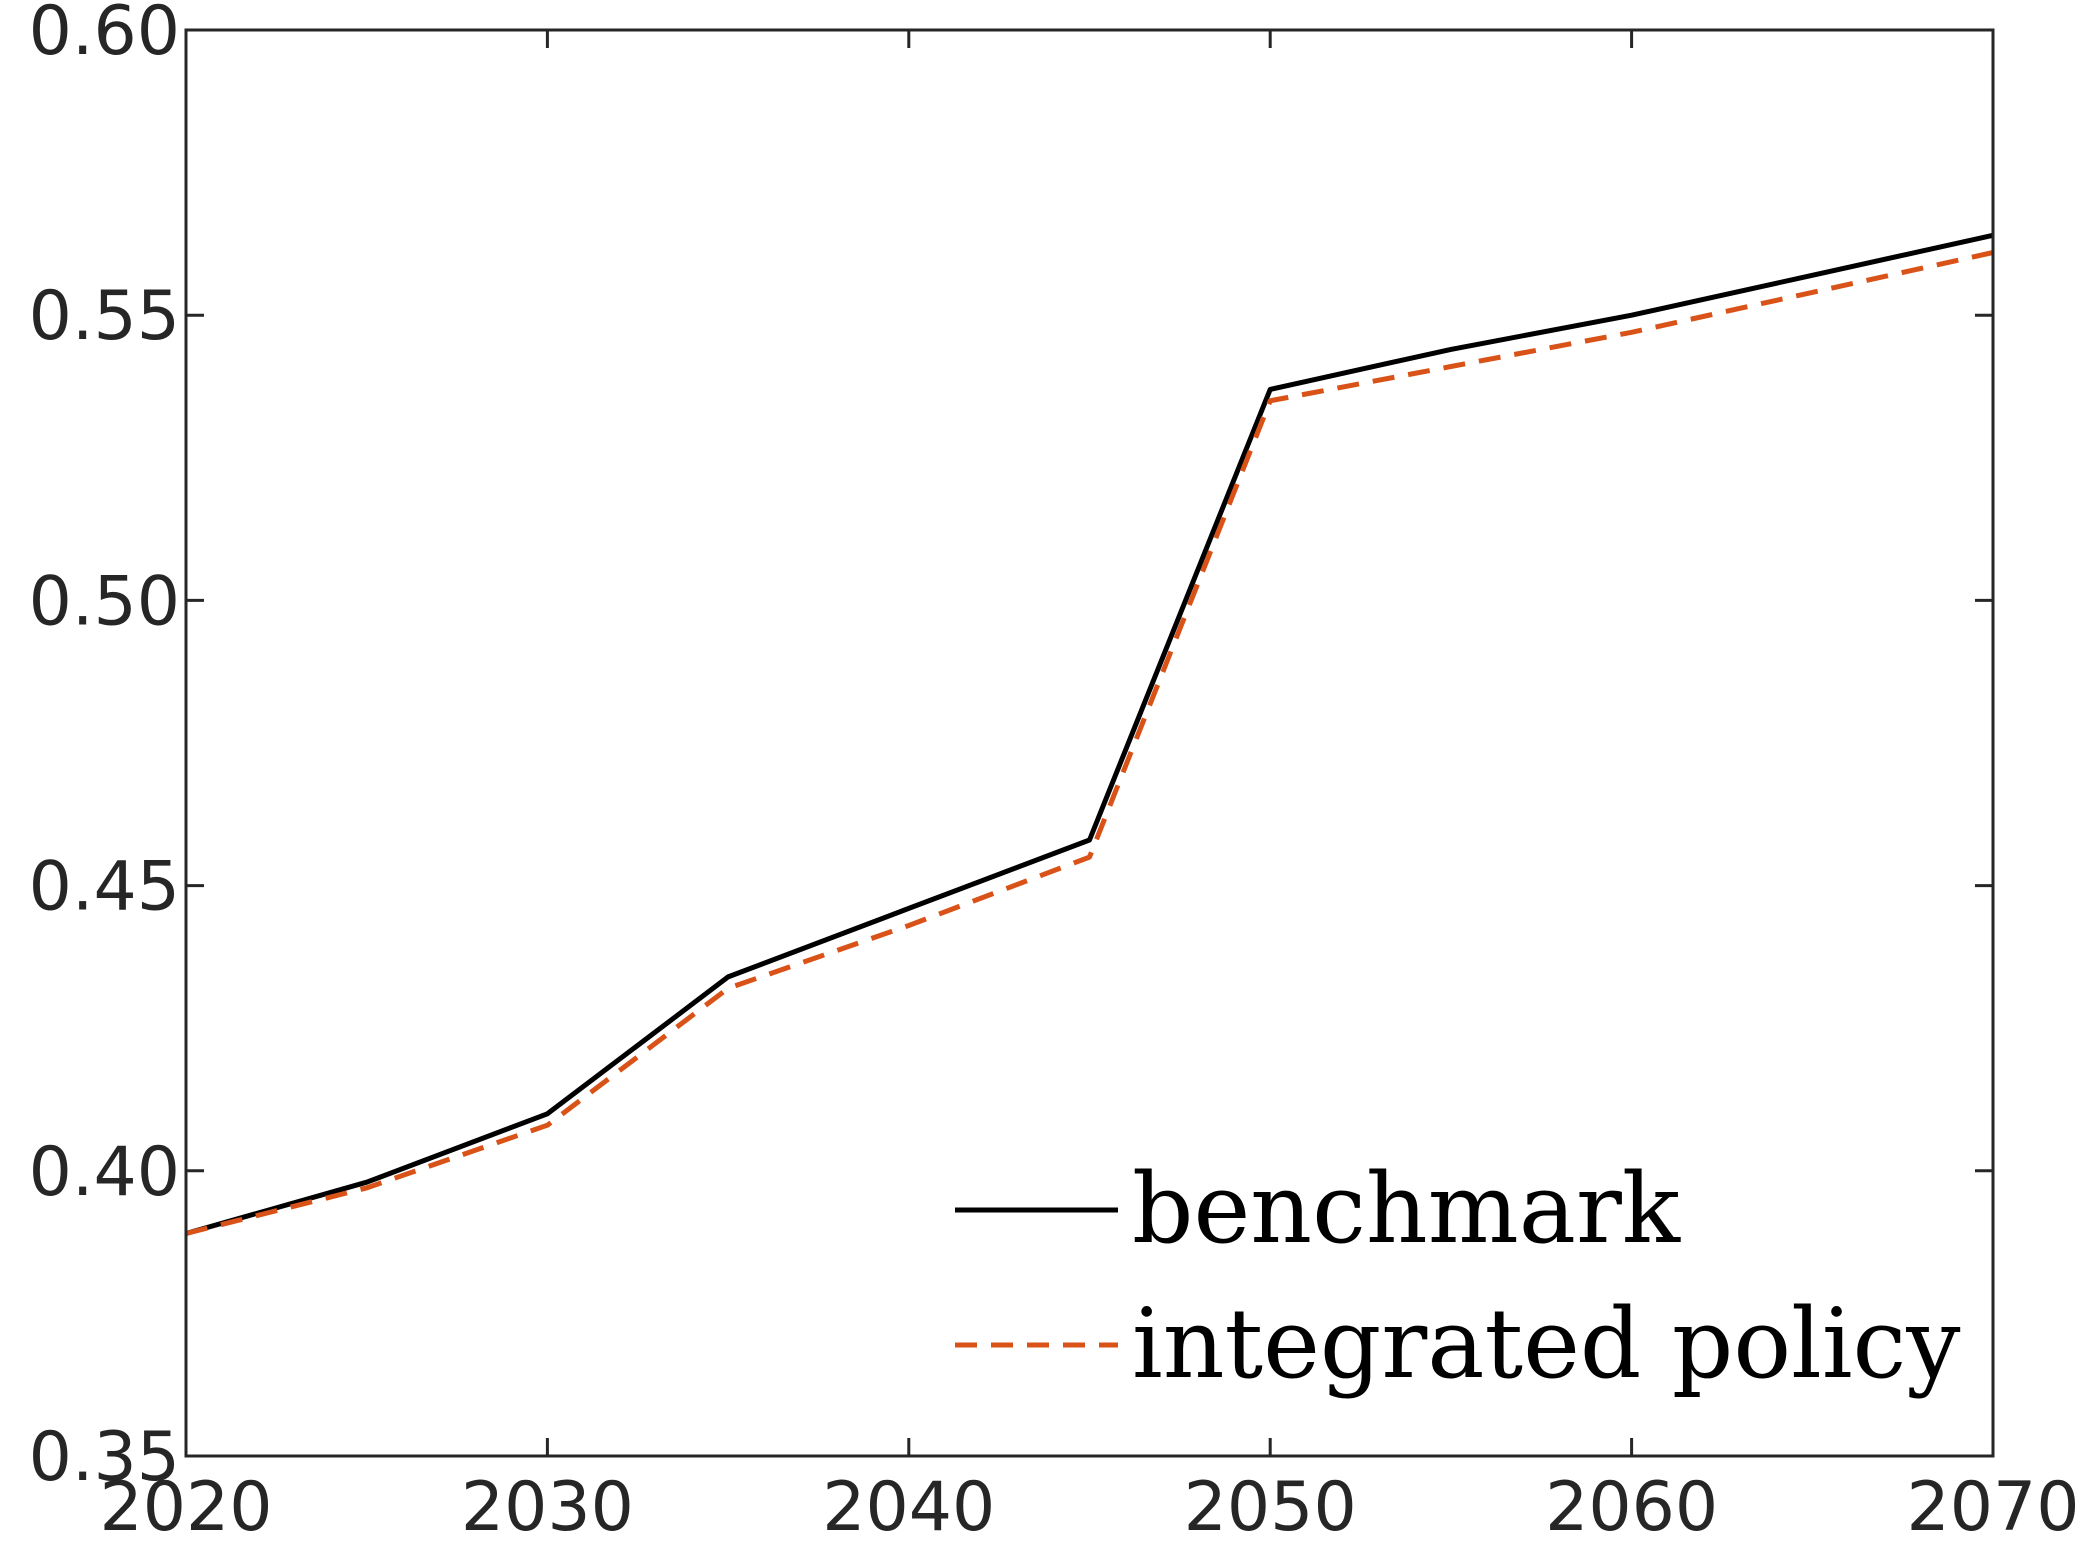 The image size is (2082, 1554). Describe the element at coordinates (104, 748) in the screenshot. I see `y-axis-tick-labels: 0.35 0.40 0.45 0.50 0.55 0.60` at that location.